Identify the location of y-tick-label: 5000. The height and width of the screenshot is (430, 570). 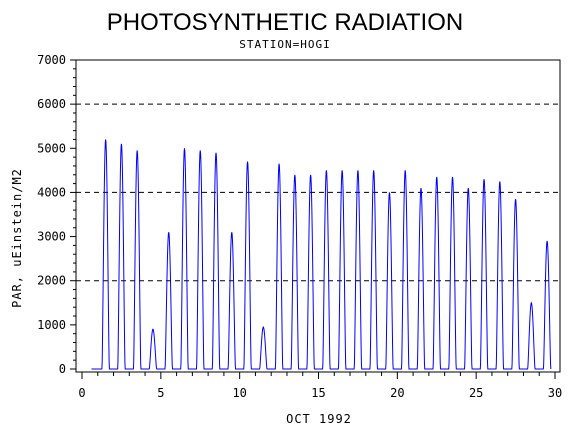
(51, 148).